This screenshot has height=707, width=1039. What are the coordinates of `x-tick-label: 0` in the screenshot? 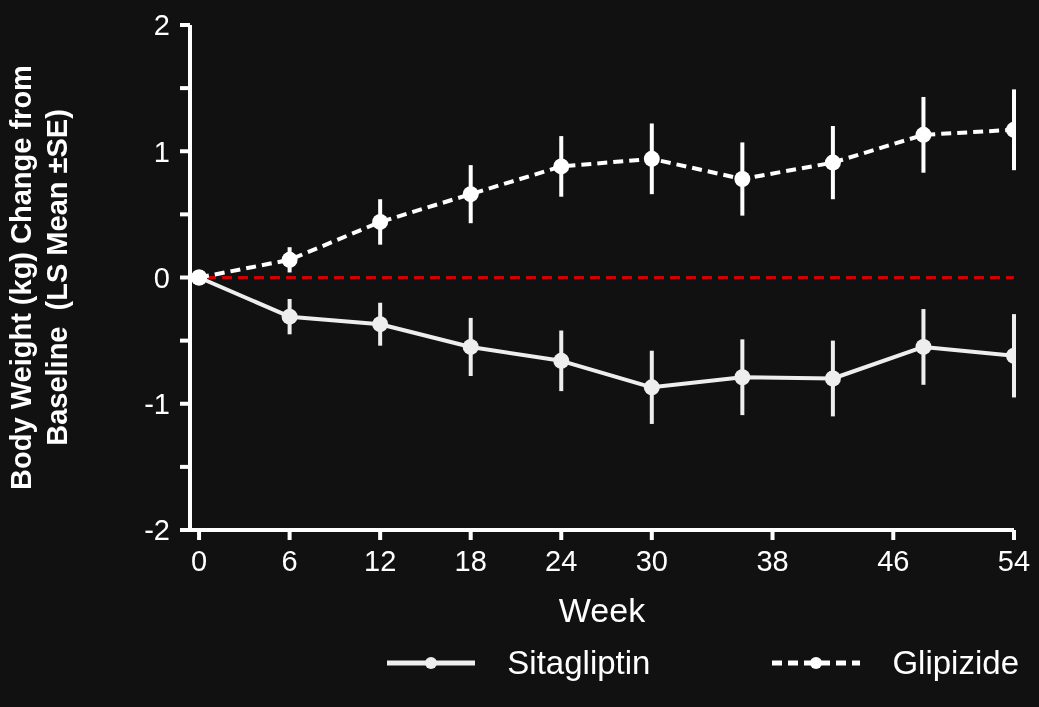 It's located at (199, 560).